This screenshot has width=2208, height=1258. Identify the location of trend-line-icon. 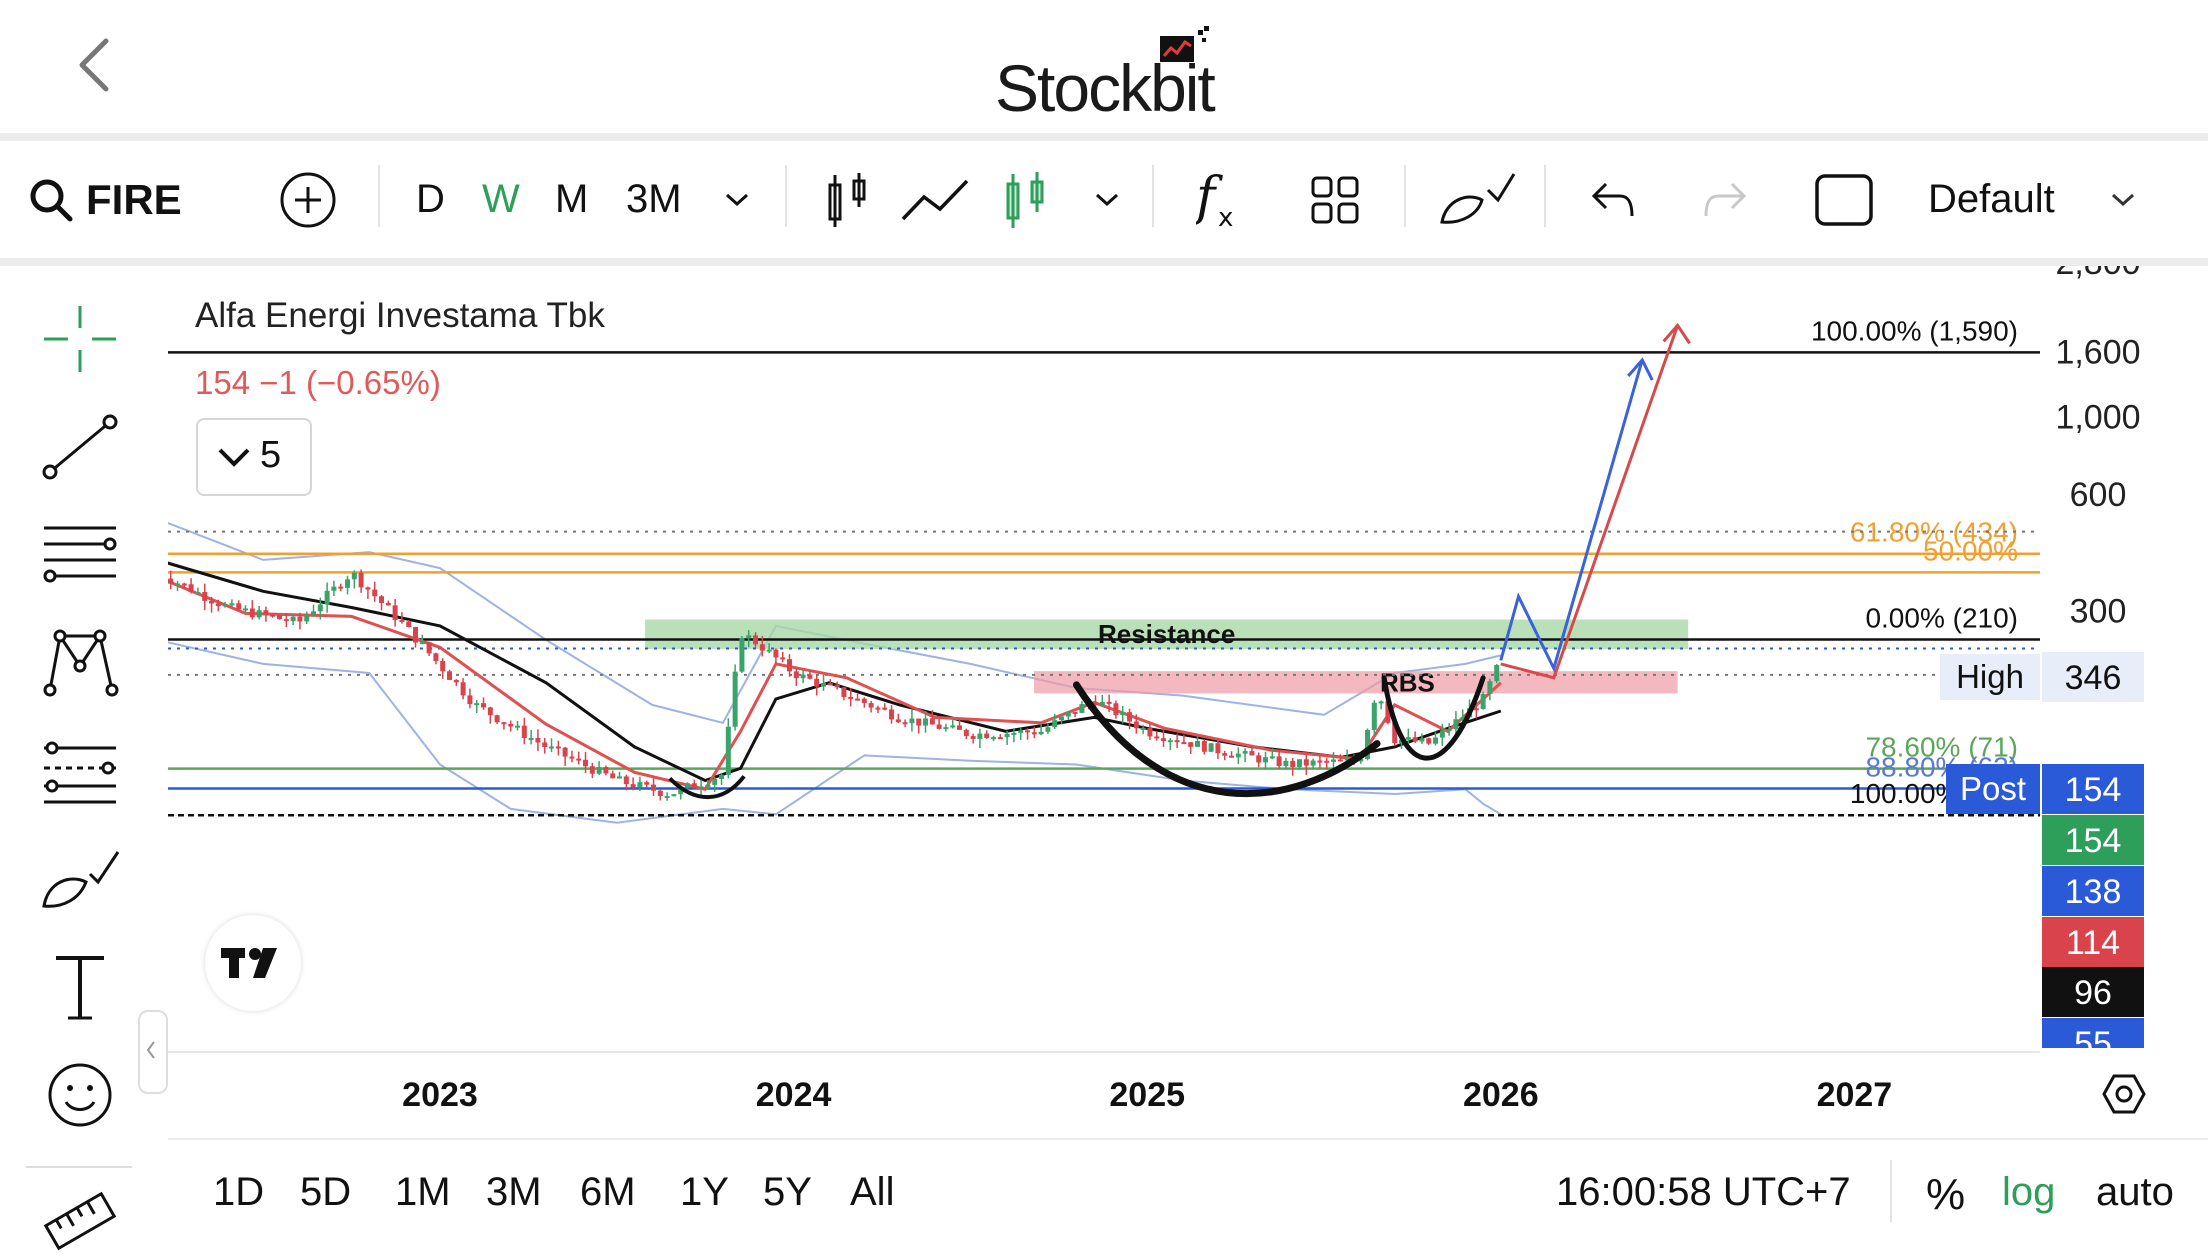
(80, 447).